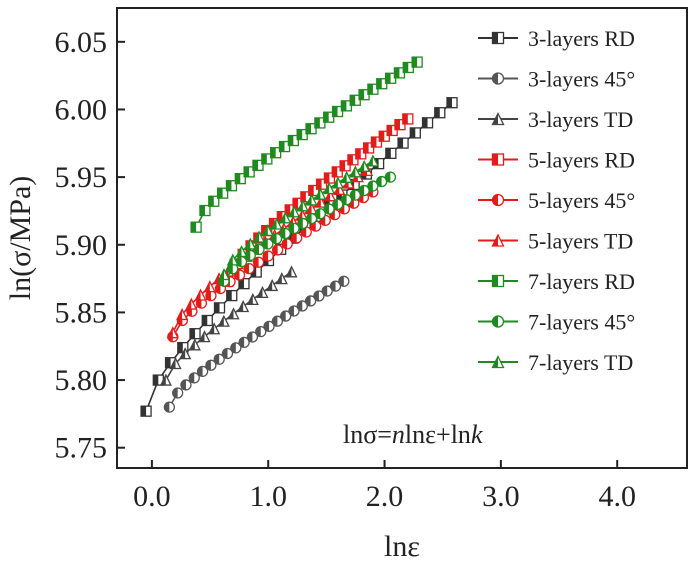 This screenshot has height=578, width=697. I want to click on y-tick-label: 6.05, so click(81, 42).